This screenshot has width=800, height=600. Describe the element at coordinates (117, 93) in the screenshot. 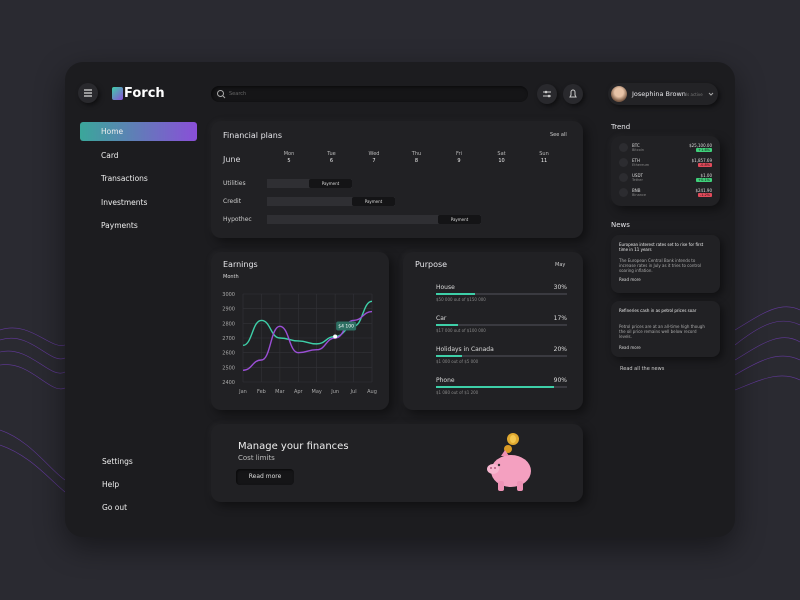

I see `logo-mark` at that location.